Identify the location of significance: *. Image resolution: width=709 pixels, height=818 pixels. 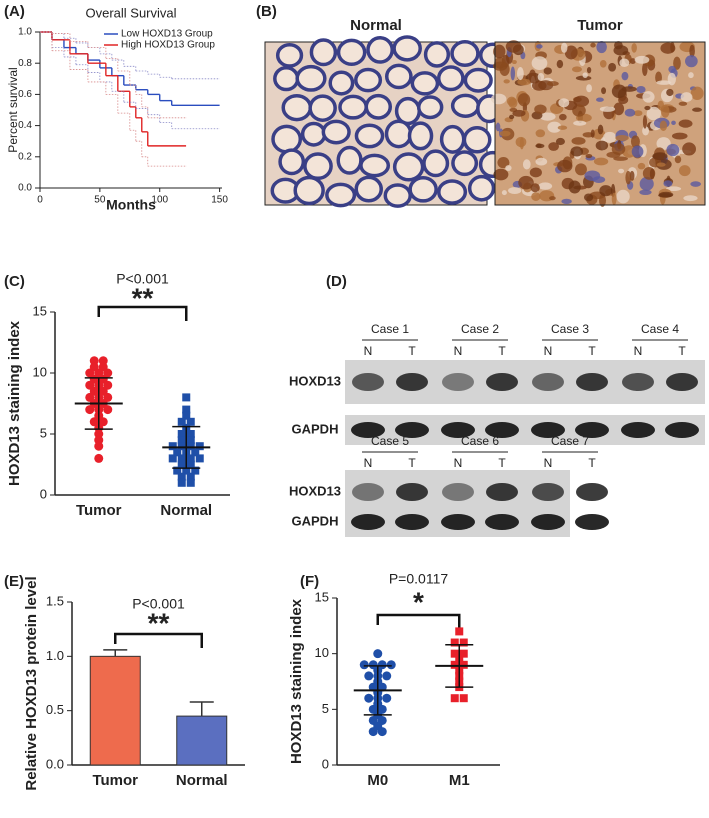
(418, 601).